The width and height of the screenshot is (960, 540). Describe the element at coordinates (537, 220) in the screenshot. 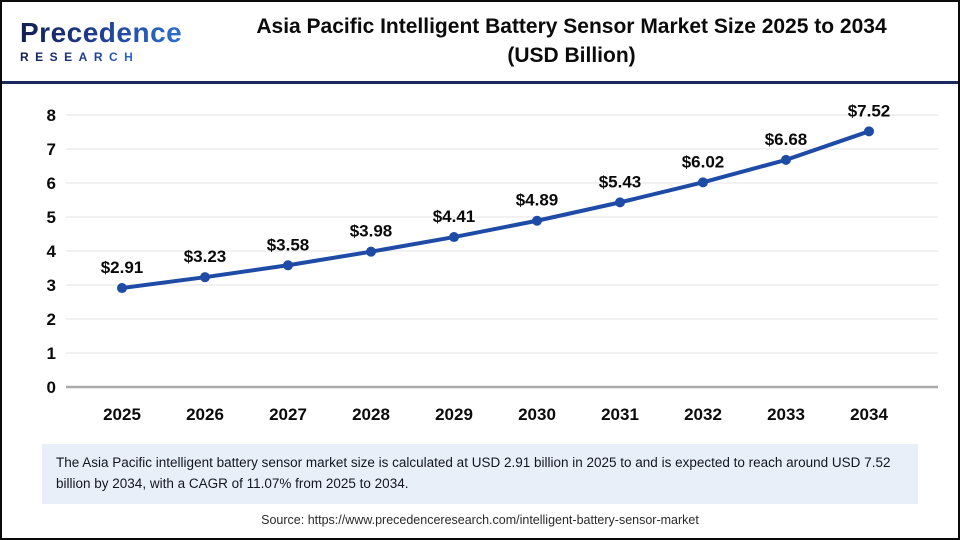

I see `data-point-2030` at that location.